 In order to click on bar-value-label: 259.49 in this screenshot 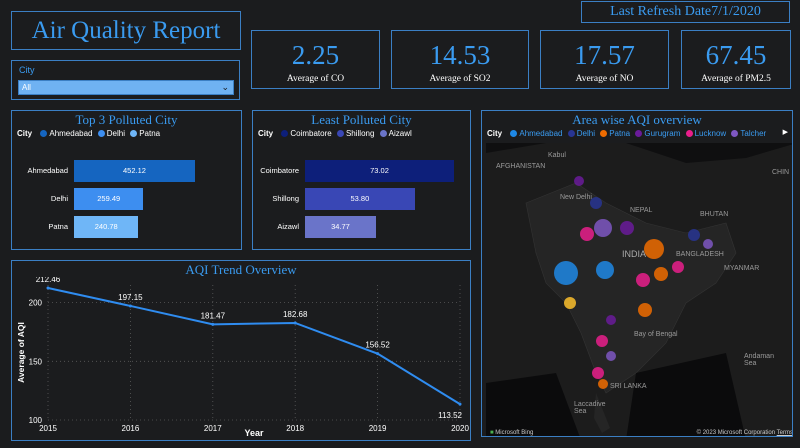, I will do `click(109, 198)`.